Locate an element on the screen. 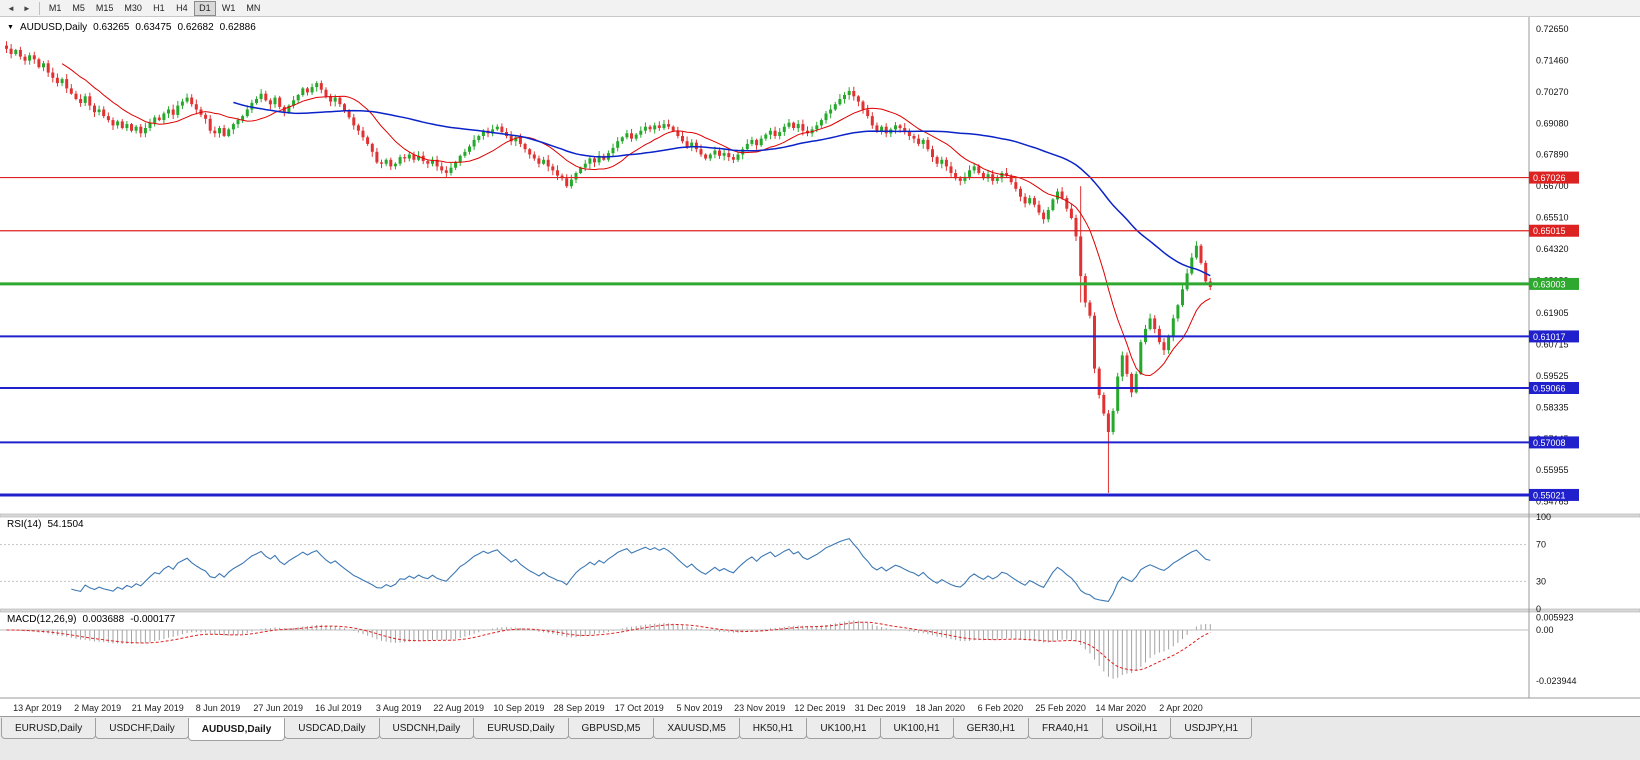 The image size is (1640, 760). chart-tab-usdcad-daily: USDCAD,Daily is located at coordinates (332, 728).